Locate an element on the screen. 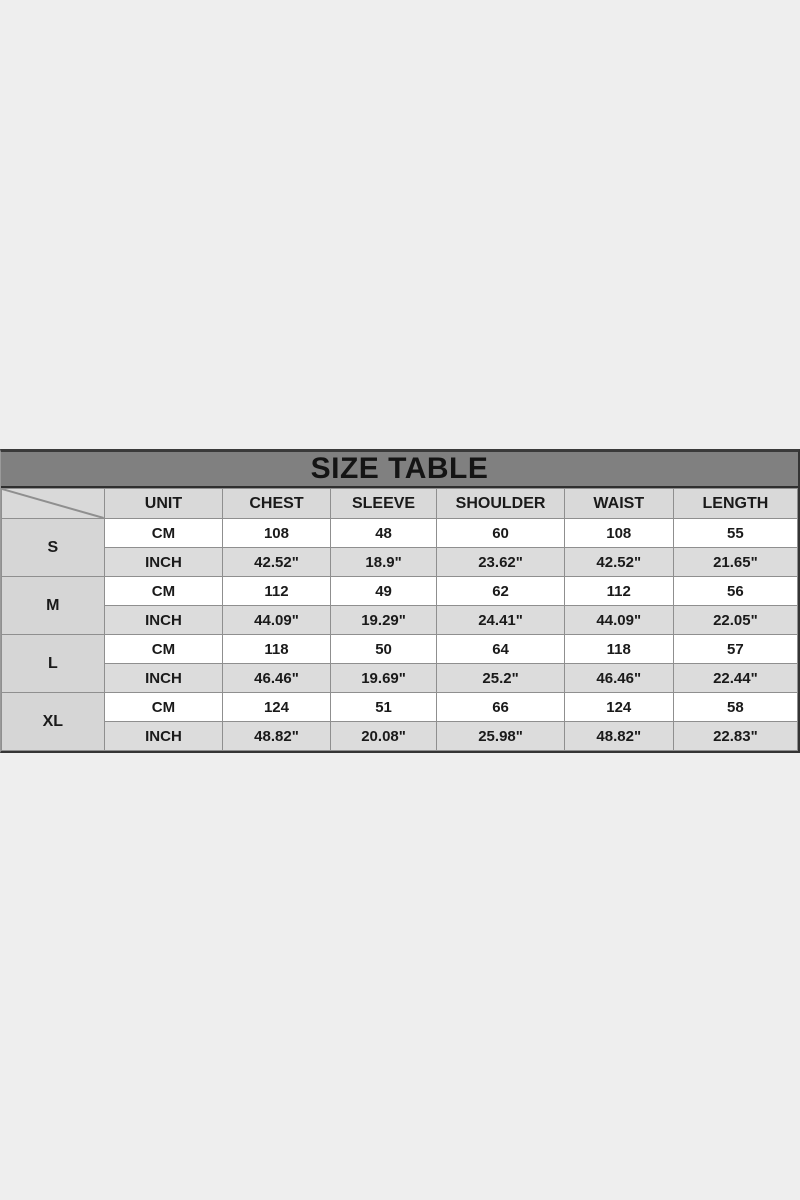  table-row-m-inch: INCH 44.09" 19.29" 24.41" 44.09" 22.05" is located at coordinates (400, 620).